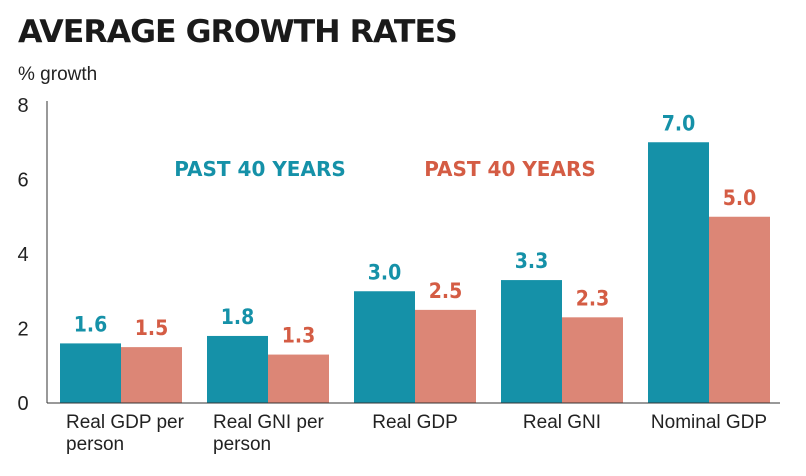 This screenshot has height=476, width=806. Describe the element at coordinates (125, 422) in the screenshot. I see `x-category-label: Real GDP per` at that location.